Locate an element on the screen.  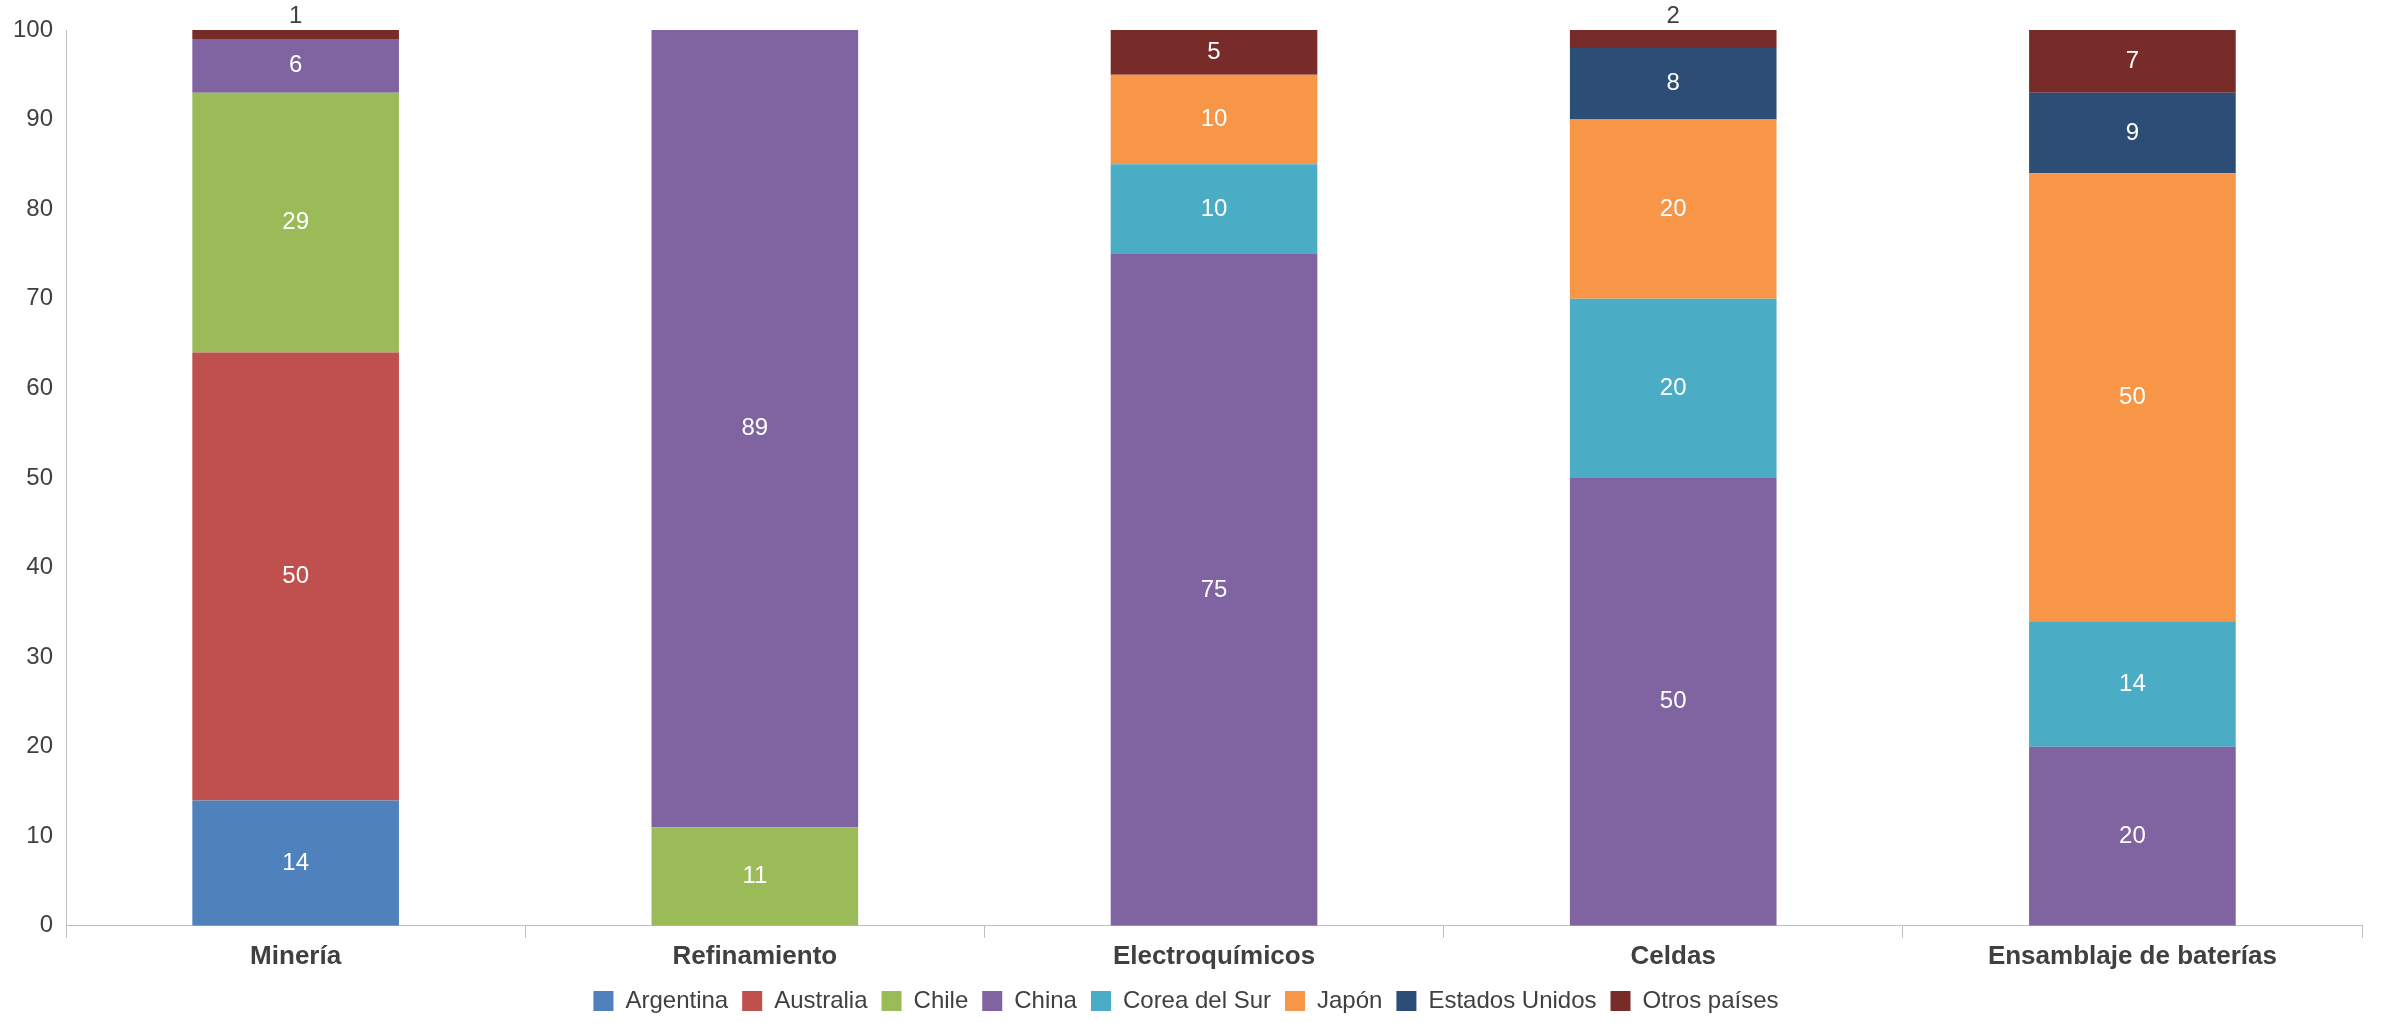
y-tick-label: 10 is located at coordinates (40, 834).